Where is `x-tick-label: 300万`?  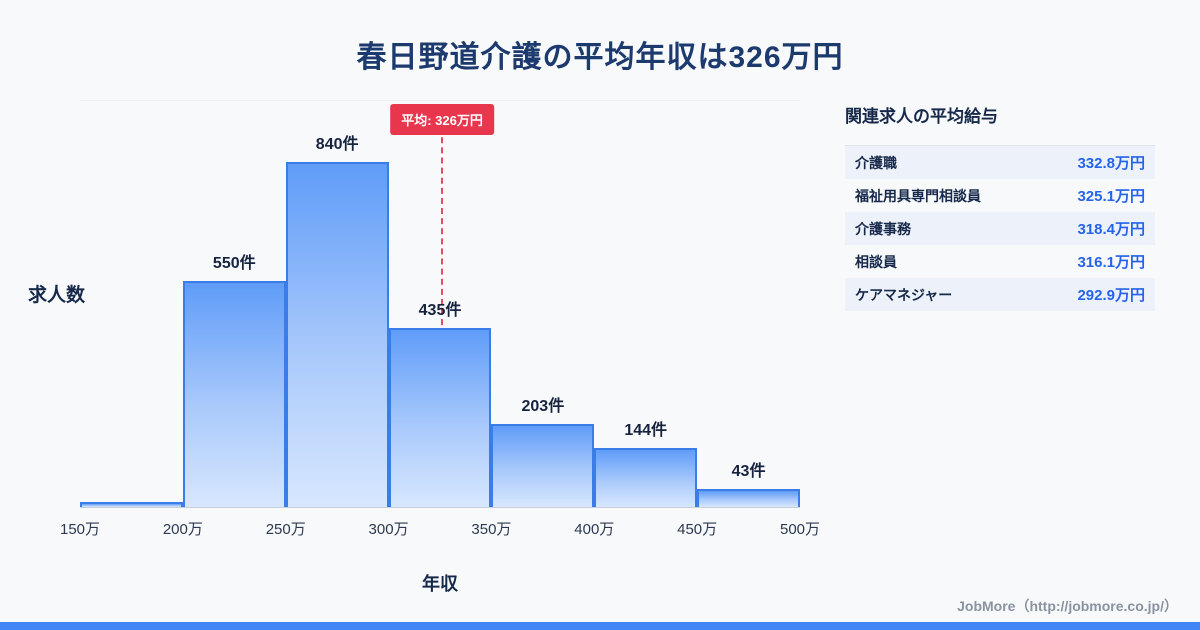
x-tick-label: 300万 is located at coordinates (388, 529).